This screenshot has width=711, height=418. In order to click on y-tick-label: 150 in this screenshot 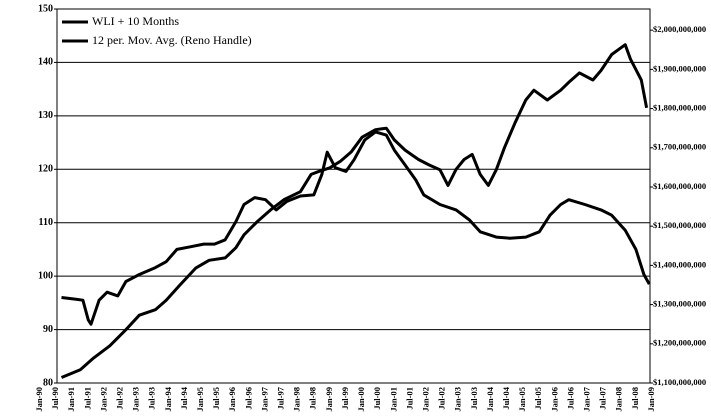, I will do `click(45, 8)`.